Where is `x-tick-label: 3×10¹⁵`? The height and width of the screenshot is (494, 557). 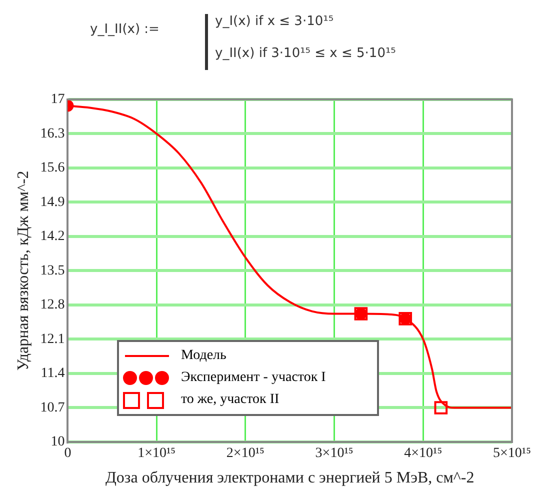 x-tick-label: 3×10¹⁵ is located at coordinates (334, 454).